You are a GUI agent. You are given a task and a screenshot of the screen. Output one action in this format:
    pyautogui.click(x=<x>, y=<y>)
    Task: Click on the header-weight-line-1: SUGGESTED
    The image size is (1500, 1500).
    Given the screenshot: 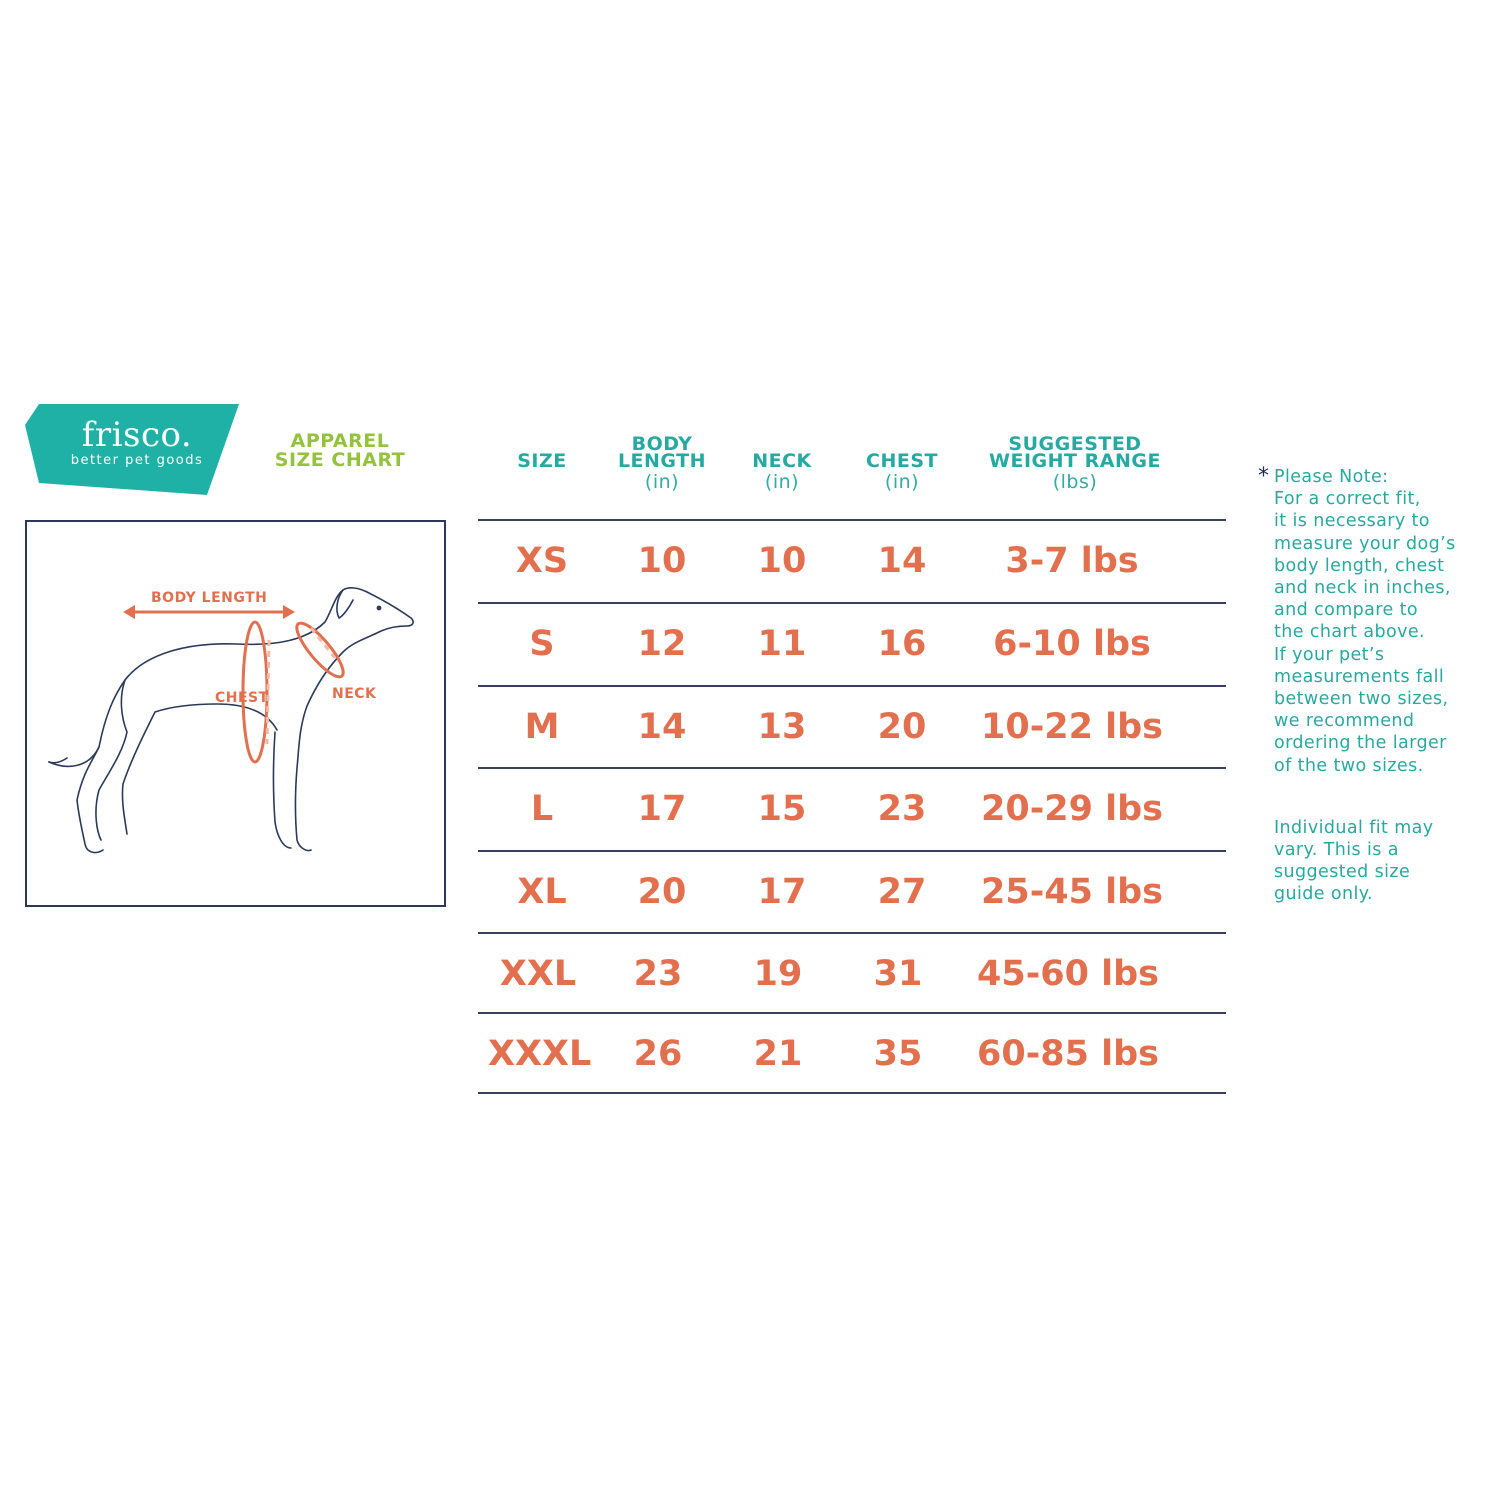 What is the action you would take?
    pyautogui.click(x=1075, y=444)
    